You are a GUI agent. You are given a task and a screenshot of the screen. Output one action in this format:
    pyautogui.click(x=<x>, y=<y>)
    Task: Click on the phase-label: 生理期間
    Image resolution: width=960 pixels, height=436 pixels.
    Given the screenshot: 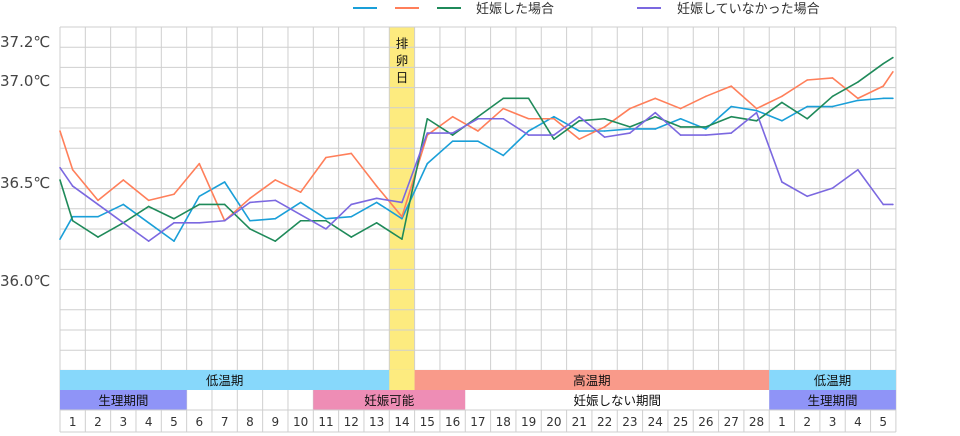 What is the action you would take?
    pyautogui.click(x=123, y=400)
    